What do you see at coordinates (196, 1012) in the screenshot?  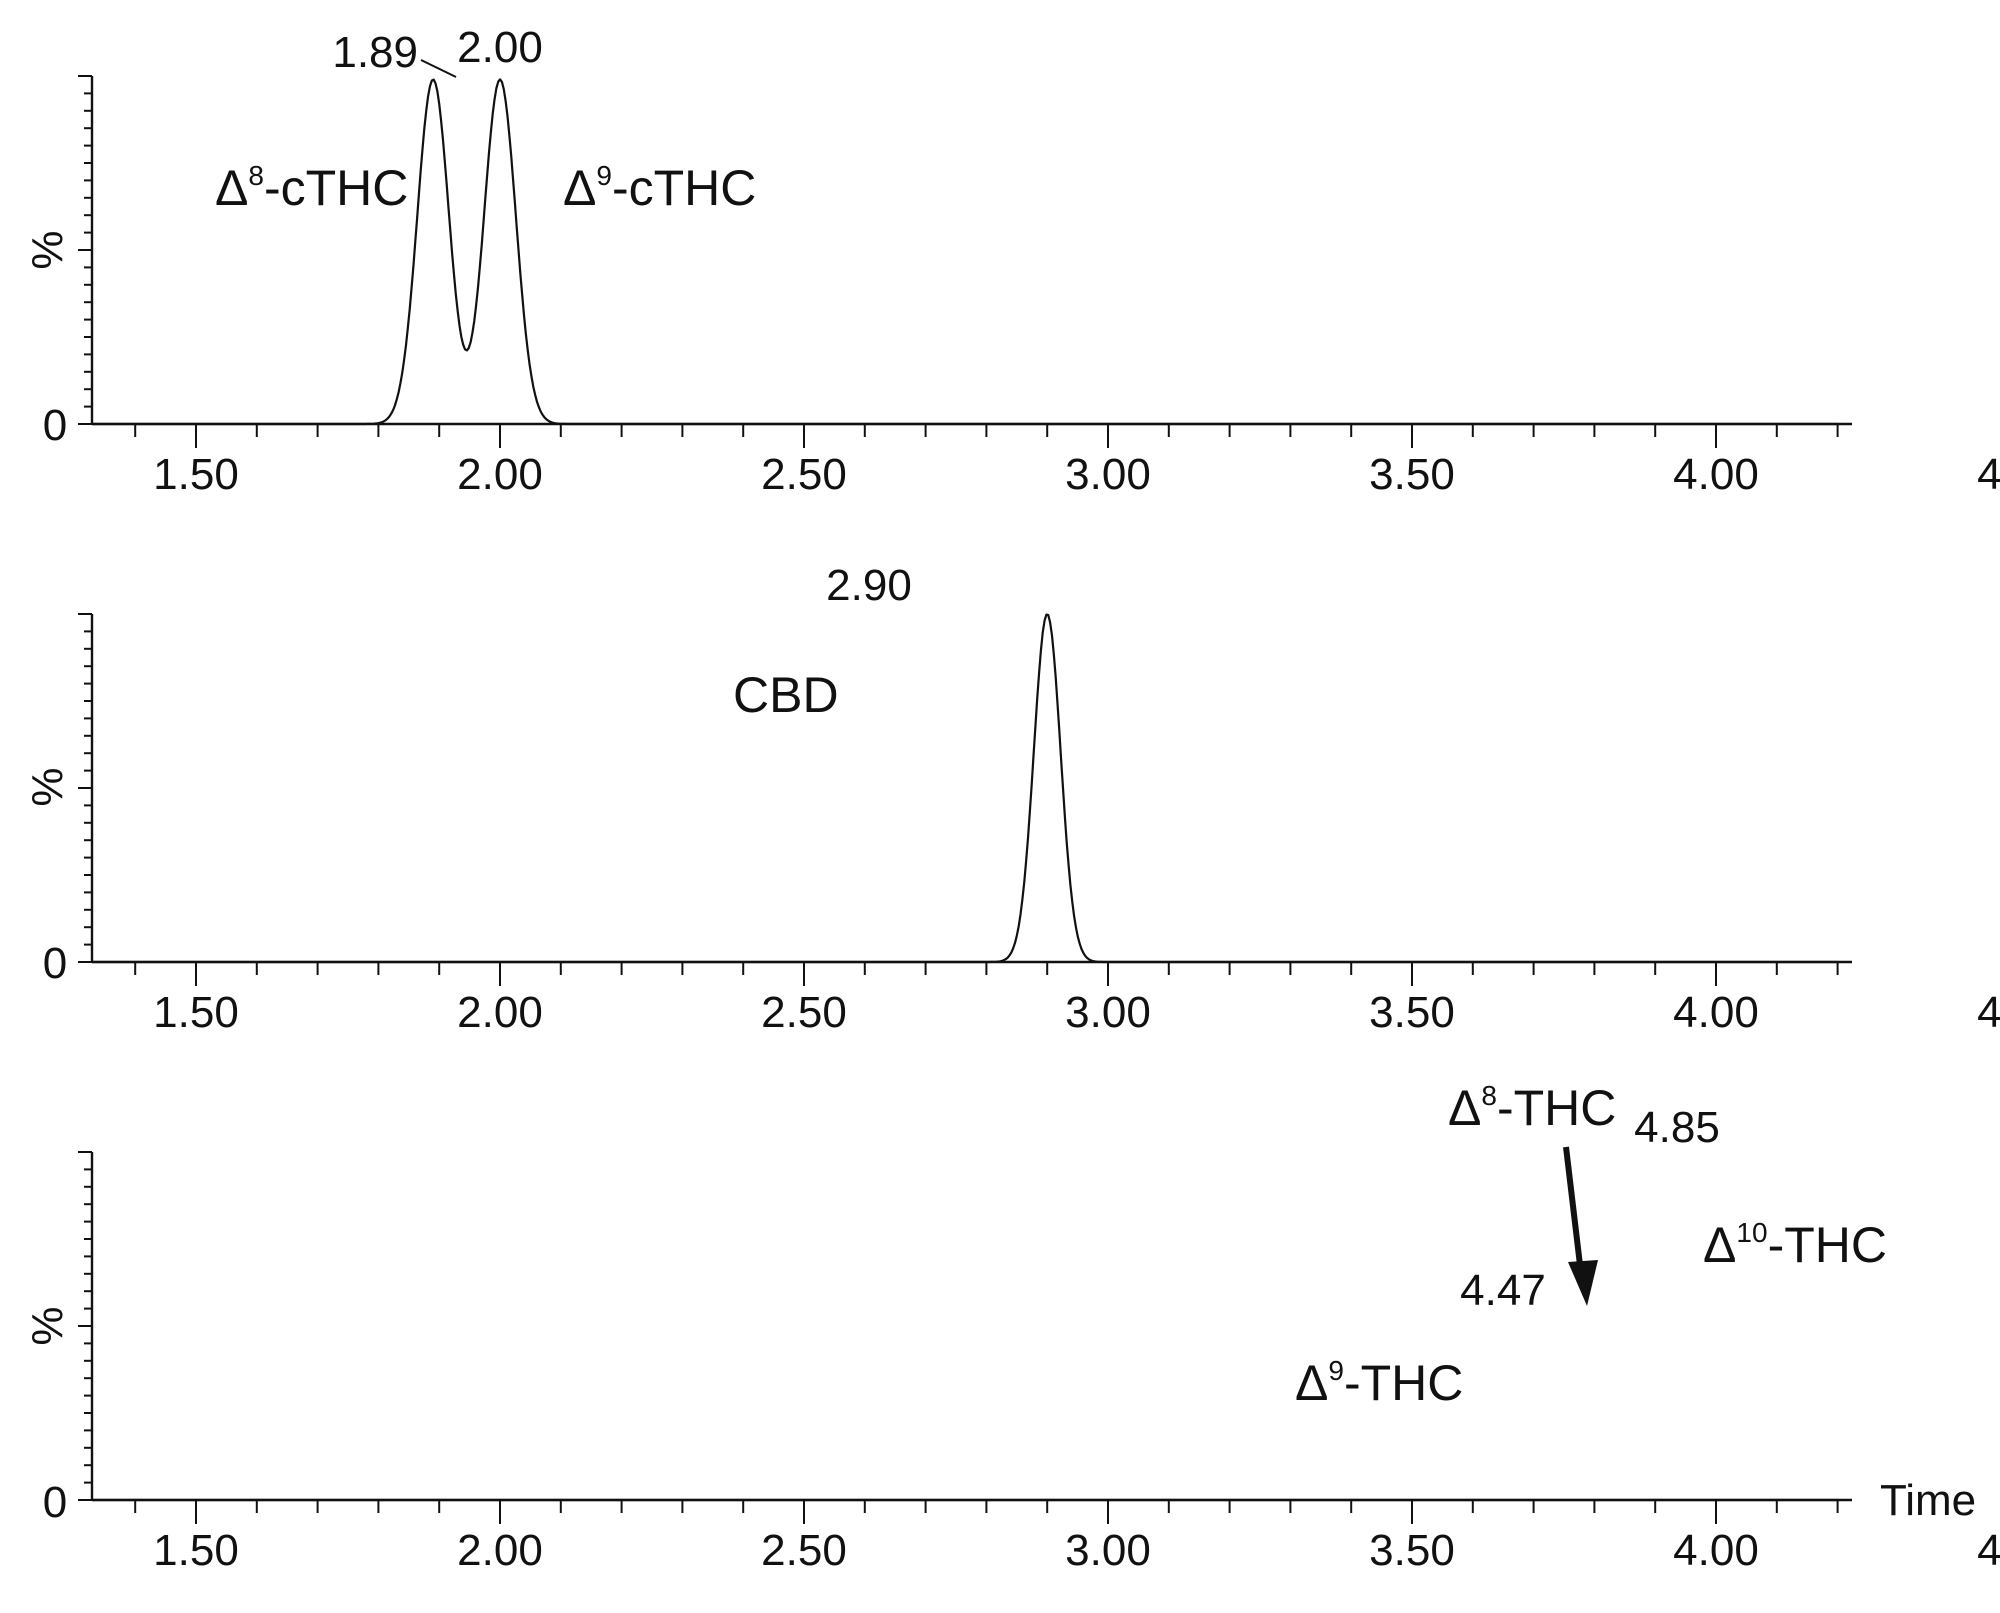 I see `panel-2-x-tick-label: 1.50` at bounding box center [196, 1012].